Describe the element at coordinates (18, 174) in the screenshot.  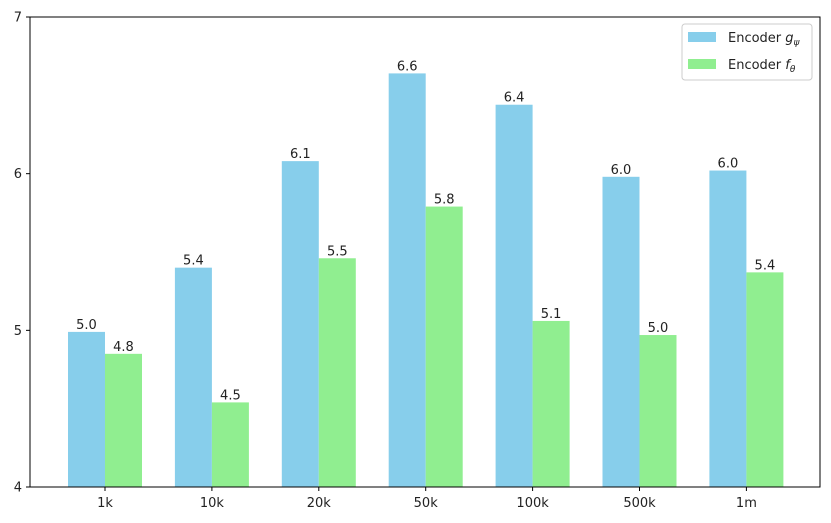
I see `y-tick-label: 6` at that location.